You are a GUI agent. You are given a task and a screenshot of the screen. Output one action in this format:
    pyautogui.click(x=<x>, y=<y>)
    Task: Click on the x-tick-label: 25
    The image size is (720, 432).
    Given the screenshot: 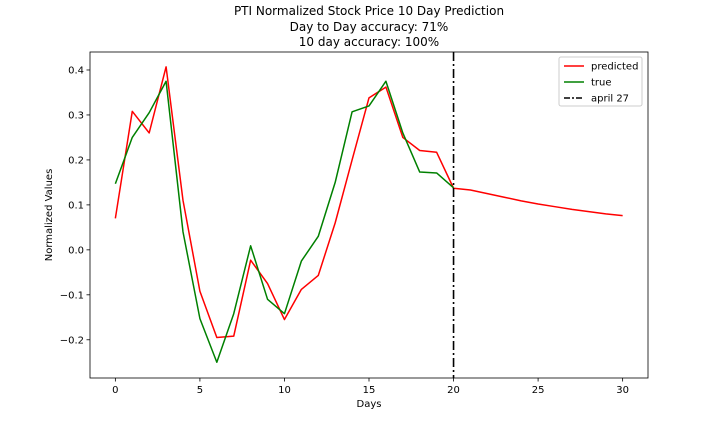 What is the action you would take?
    pyautogui.click(x=538, y=390)
    